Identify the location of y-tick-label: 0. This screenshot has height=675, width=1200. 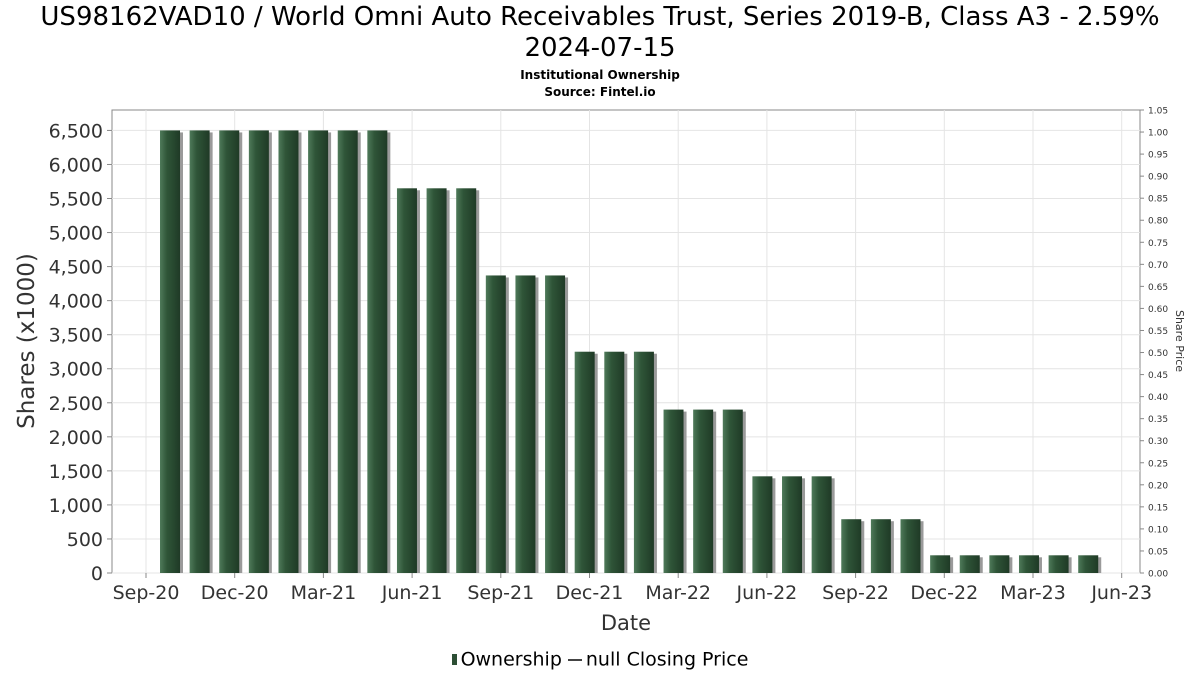
(97, 574).